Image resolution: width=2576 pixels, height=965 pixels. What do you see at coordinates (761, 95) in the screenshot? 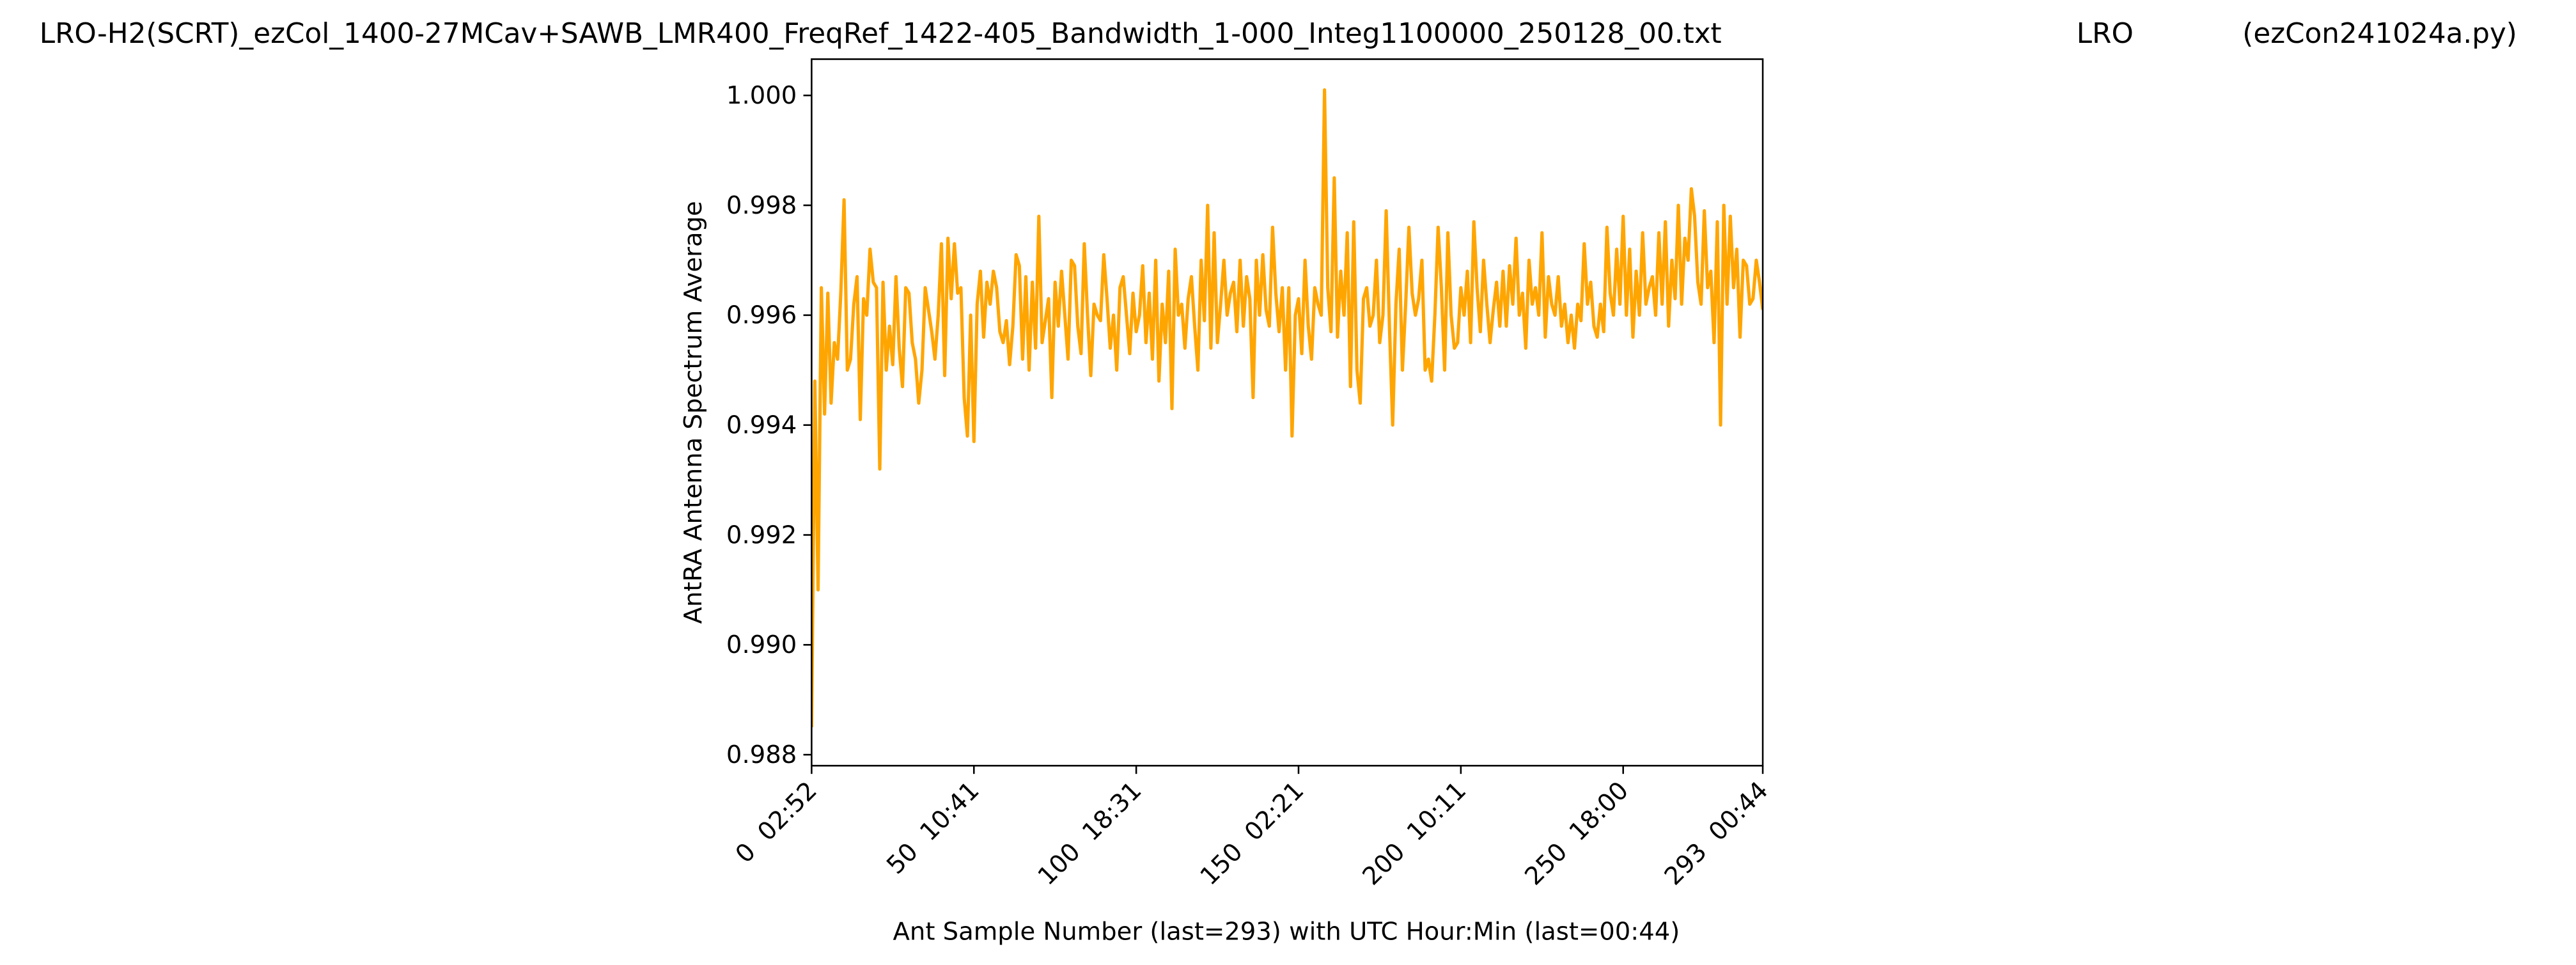
I see `y-tick-label: 1.000` at bounding box center [761, 95].